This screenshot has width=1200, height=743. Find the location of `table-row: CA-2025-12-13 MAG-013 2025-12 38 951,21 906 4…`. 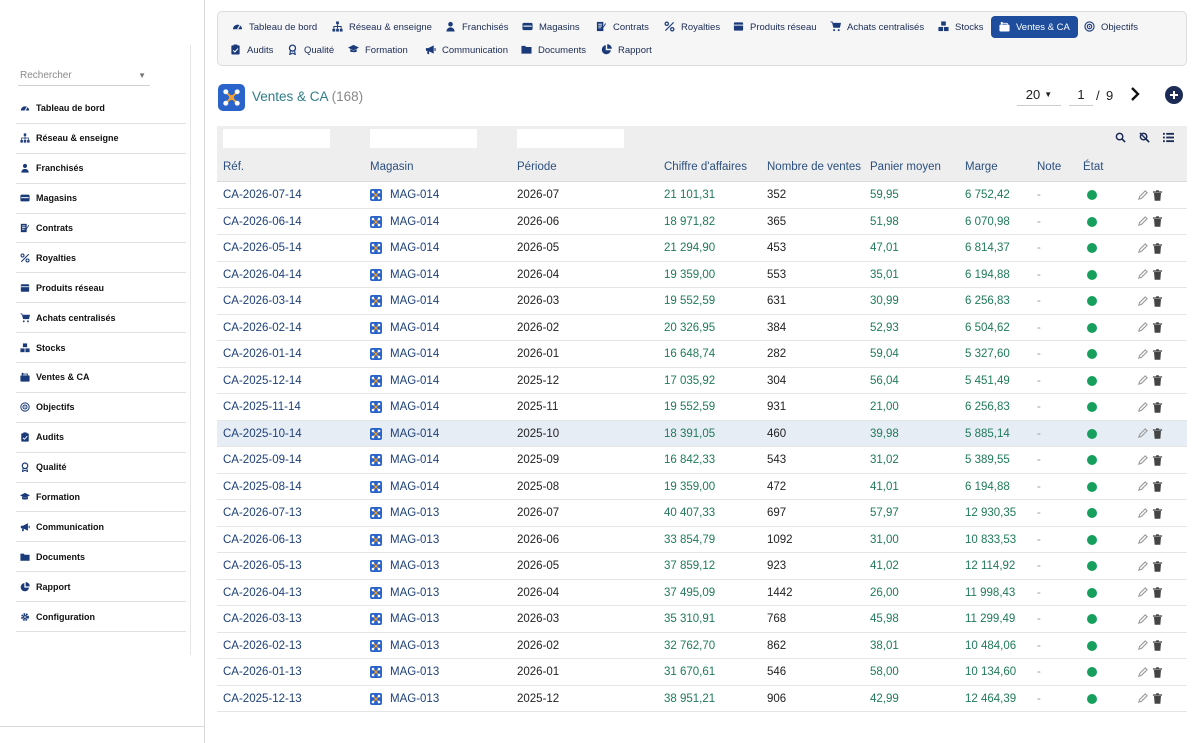

table-row: CA-2025-12-13 MAG-013 2025-12 38 951,21 906 4… is located at coordinates (702, 699).